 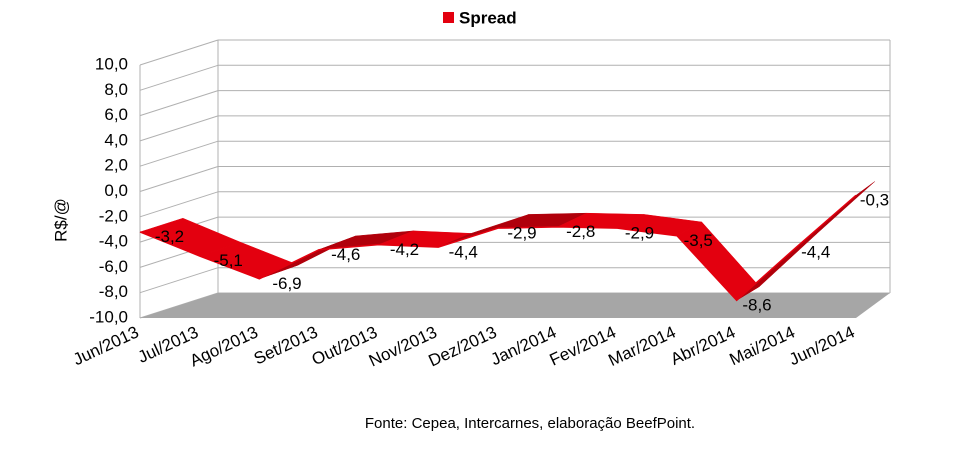 I want to click on value-label: -6,9, so click(x=286, y=283).